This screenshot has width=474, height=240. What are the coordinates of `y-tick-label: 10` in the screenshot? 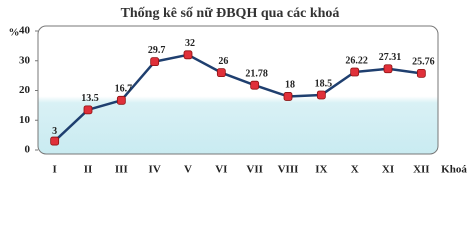 It's located at (25, 120).